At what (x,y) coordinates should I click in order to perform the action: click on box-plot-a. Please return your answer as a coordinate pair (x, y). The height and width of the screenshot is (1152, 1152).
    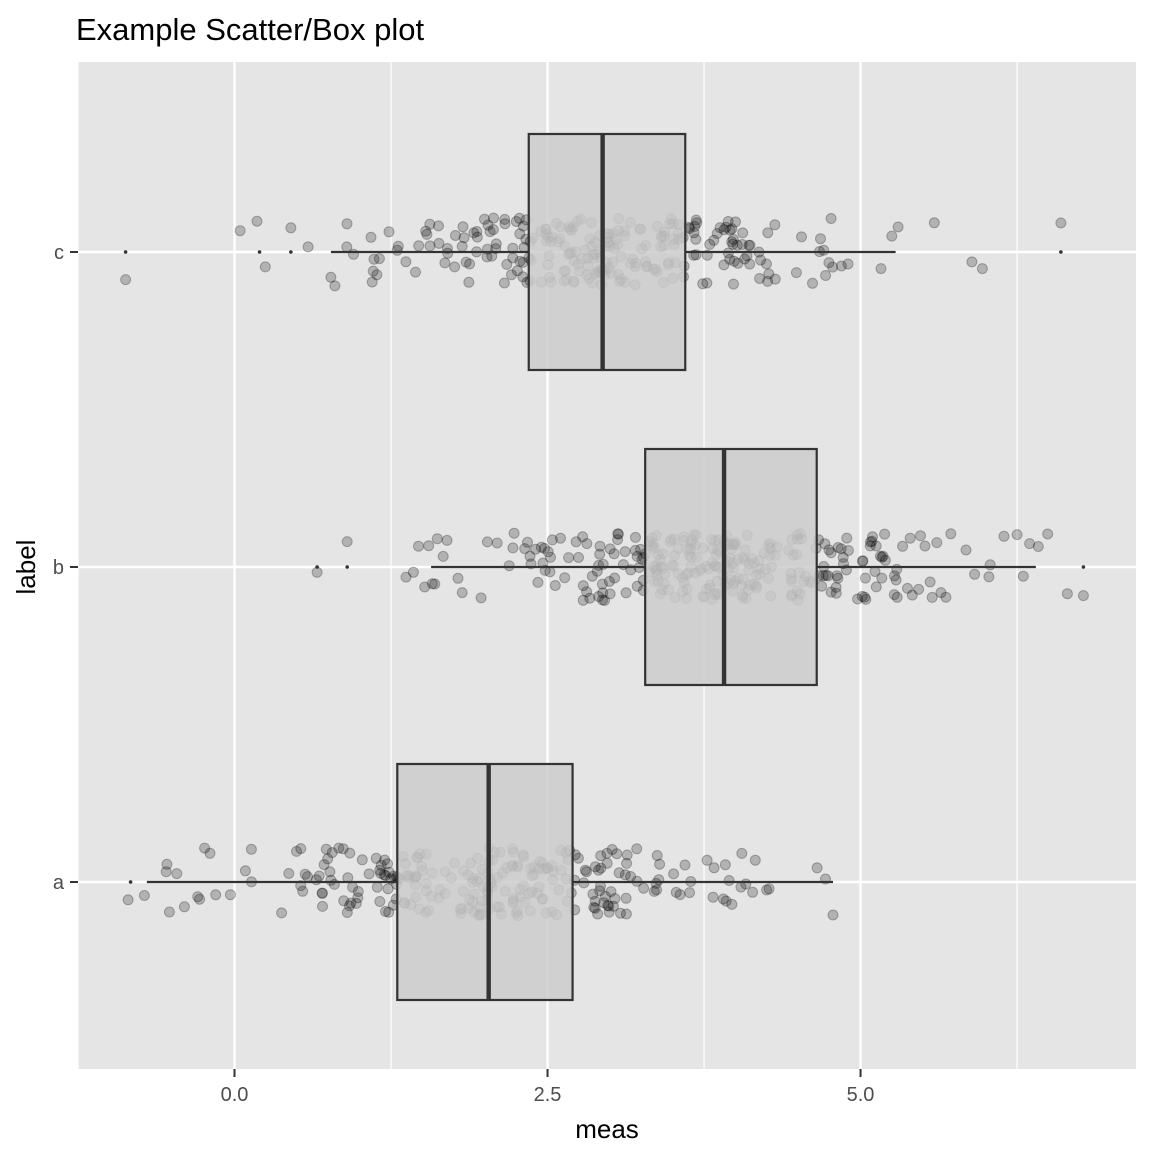
    Looking at the image, I should click on (480, 882).